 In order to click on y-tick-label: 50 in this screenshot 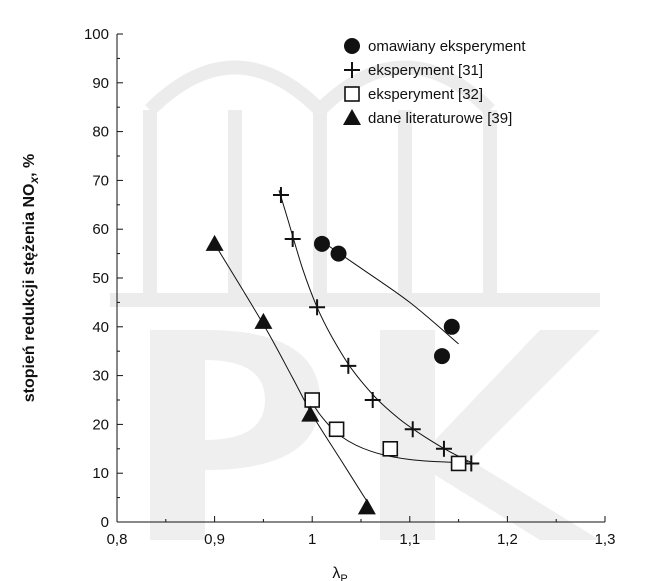, I will do `click(100, 278)`.